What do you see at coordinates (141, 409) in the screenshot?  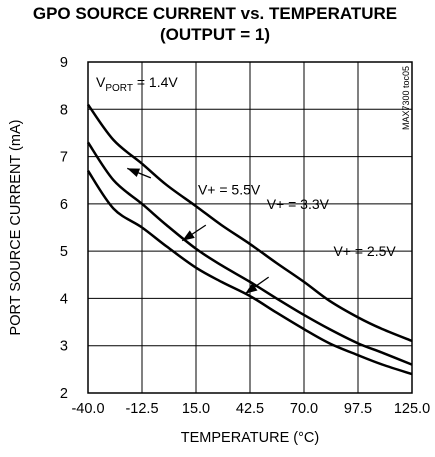 I see `x-tick-label: -12.5` at bounding box center [141, 409].